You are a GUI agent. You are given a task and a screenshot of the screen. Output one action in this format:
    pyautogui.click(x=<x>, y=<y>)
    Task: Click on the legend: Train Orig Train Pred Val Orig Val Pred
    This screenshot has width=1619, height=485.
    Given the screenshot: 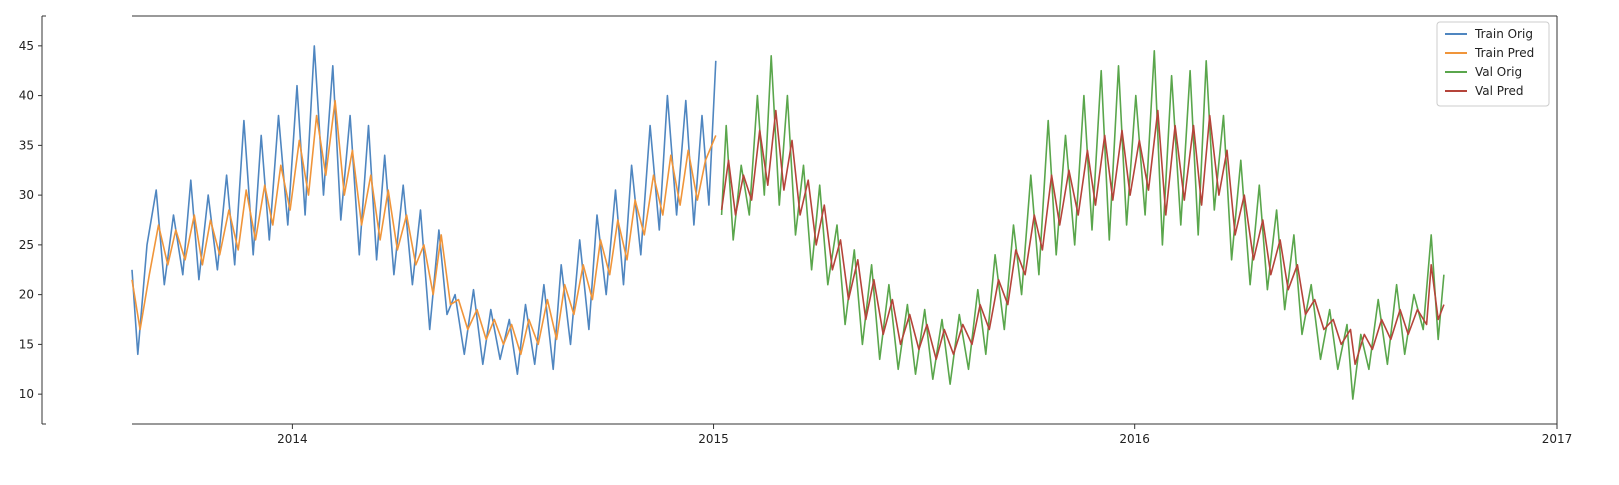 What is the action you would take?
    pyautogui.click(x=1493, y=64)
    